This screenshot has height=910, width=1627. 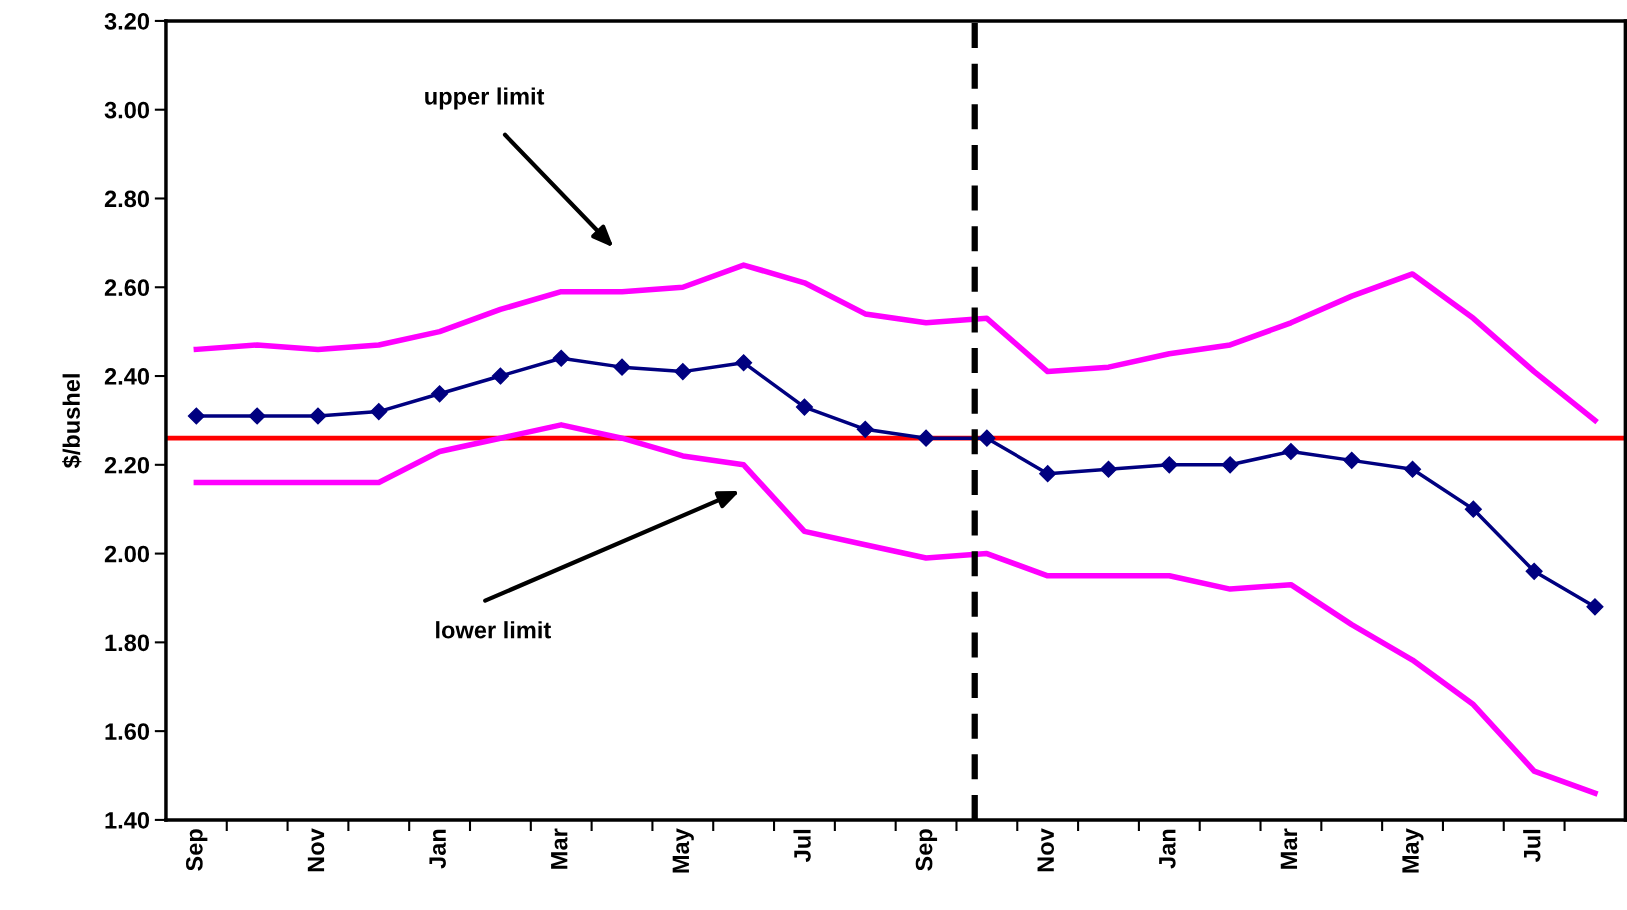 I want to click on y-tick-label: 2.00, so click(x=127, y=554).